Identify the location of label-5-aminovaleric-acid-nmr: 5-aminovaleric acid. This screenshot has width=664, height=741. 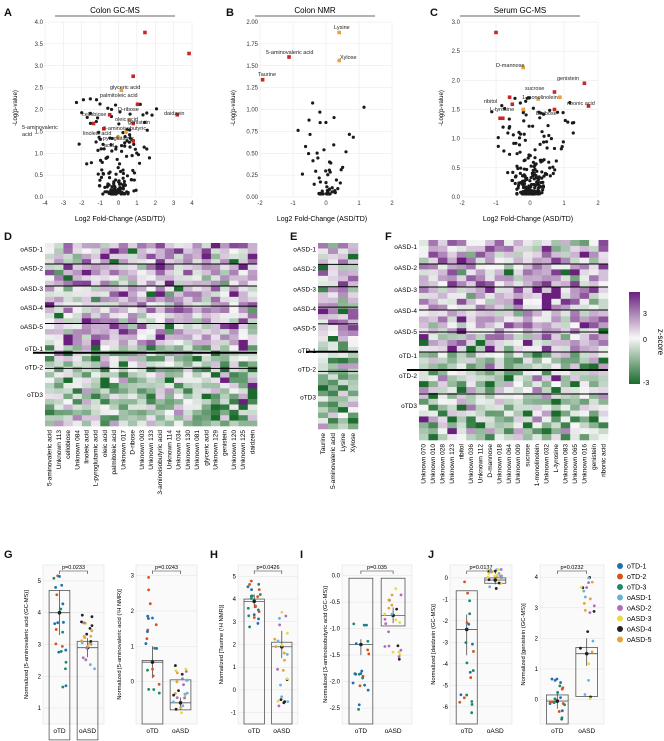
(289, 53).